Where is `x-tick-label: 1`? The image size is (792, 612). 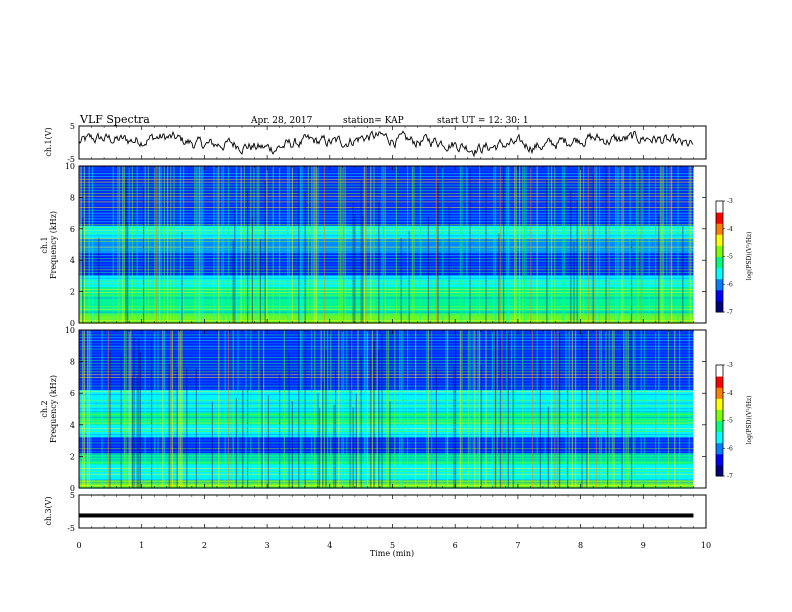
x-tick-label: 1 is located at coordinates (141, 545).